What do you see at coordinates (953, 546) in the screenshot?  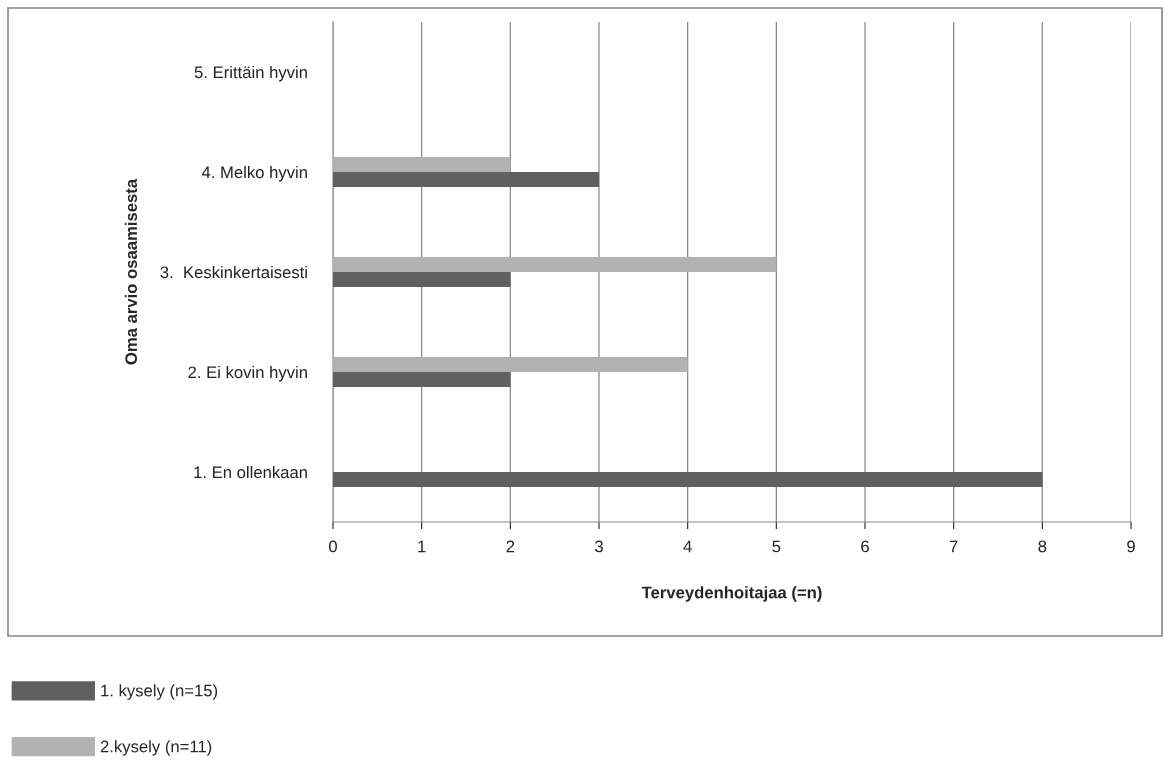 I see `x-tick-label: 7` at bounding box center [953, 546].